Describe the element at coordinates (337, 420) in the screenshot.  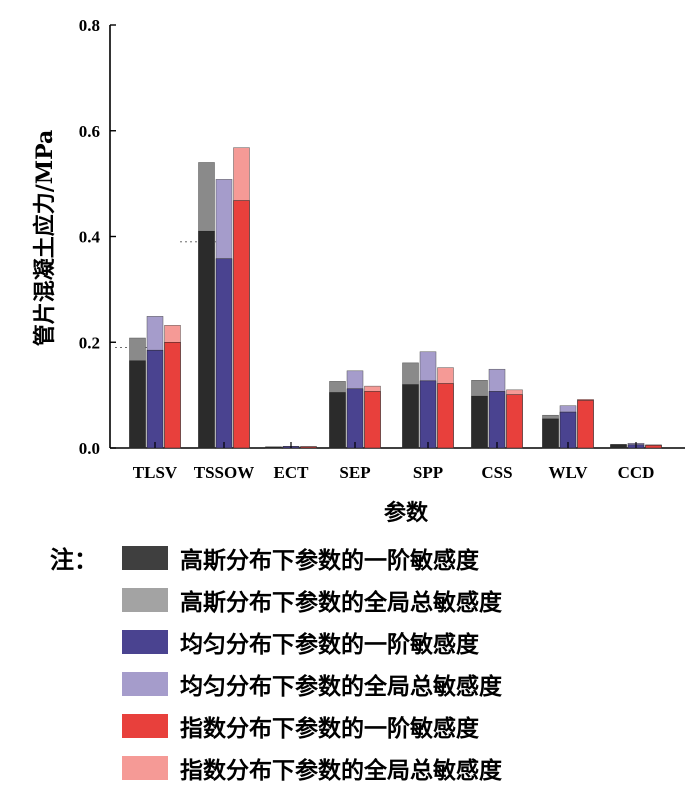
I see `bar-gauss-first-sep` at that location.